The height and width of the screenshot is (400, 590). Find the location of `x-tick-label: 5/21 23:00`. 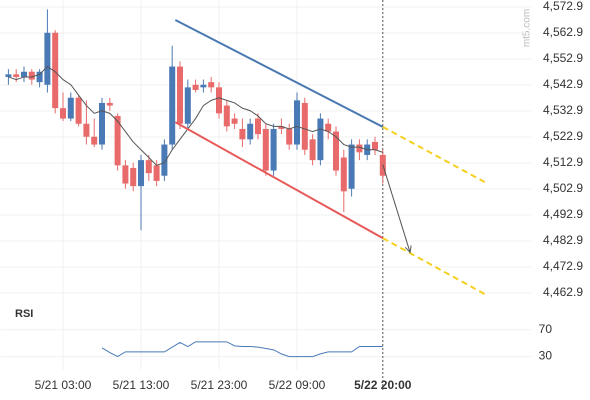

x-tick-label: 5/21 23:00 is located at coordinates (219, 385).